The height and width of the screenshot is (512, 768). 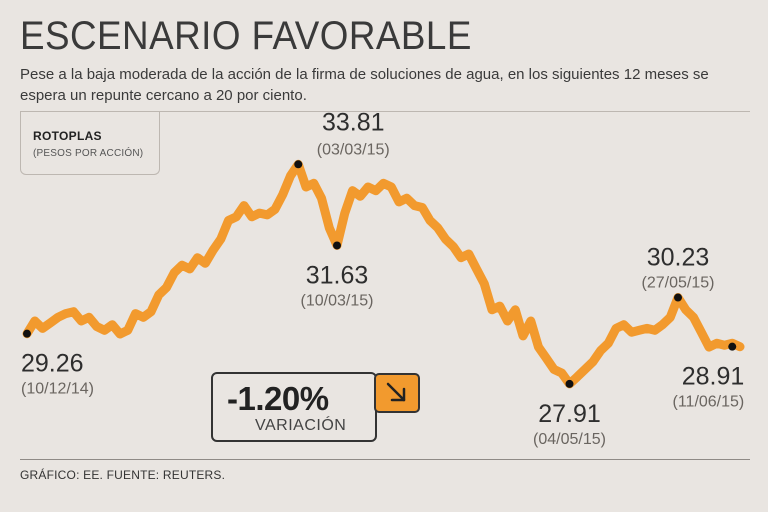 I want to click on variation-value: -1.20%, so click(x=278, y=398).